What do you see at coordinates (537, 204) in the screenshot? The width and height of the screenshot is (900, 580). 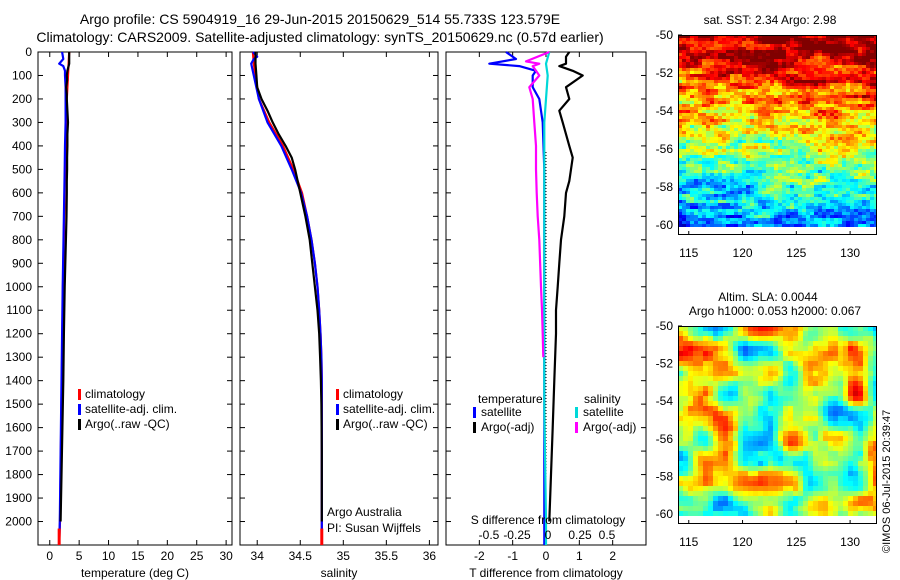 I see `series-line-salinity-argo-adj-` at bounding box center [537, 204].